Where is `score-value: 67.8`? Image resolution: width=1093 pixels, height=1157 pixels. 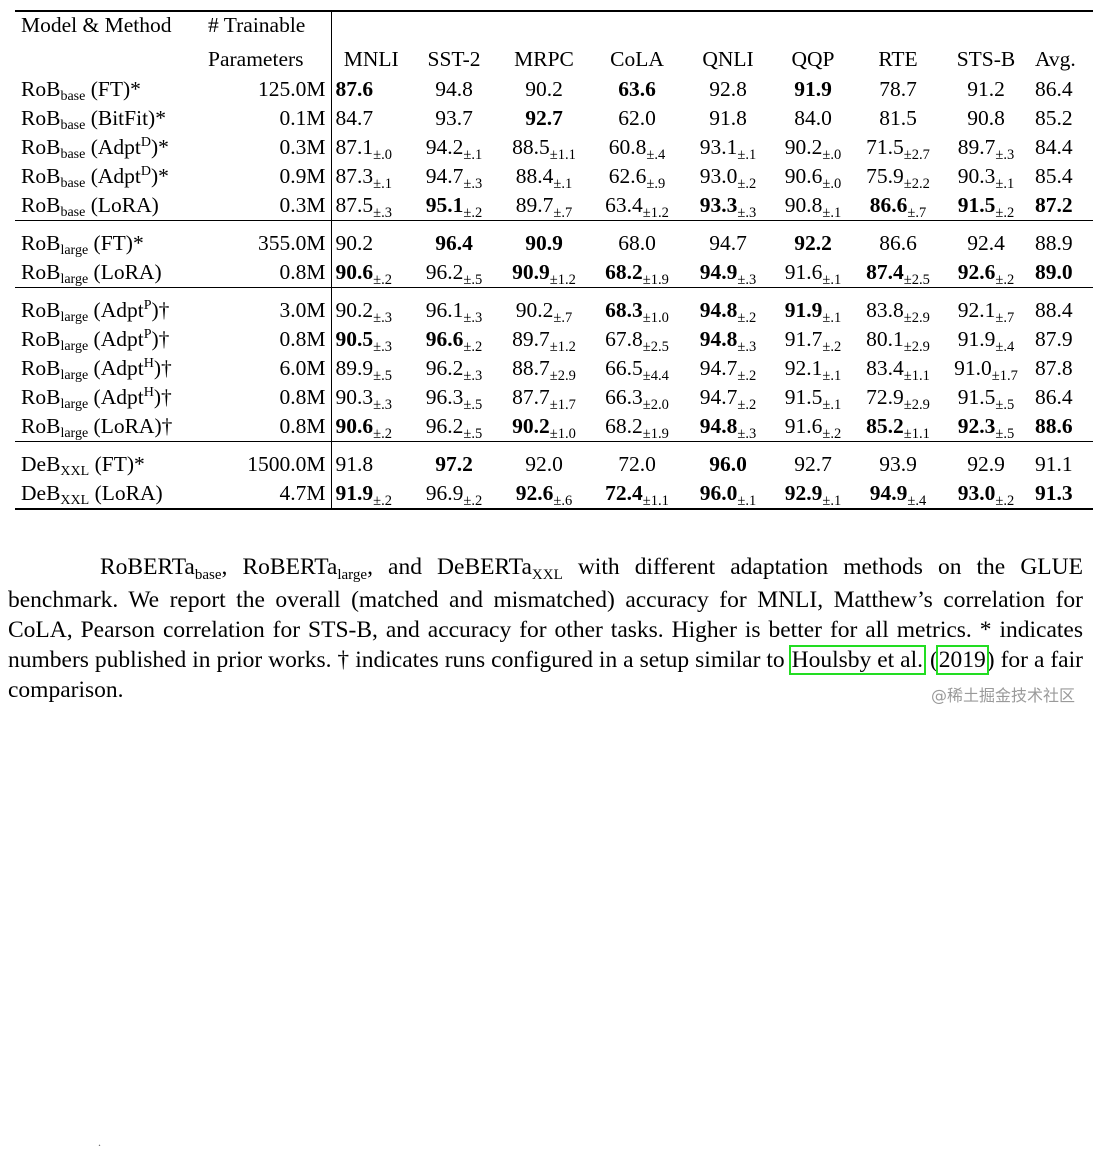 score-value: 67.8 is located at coordinates (624, 339).